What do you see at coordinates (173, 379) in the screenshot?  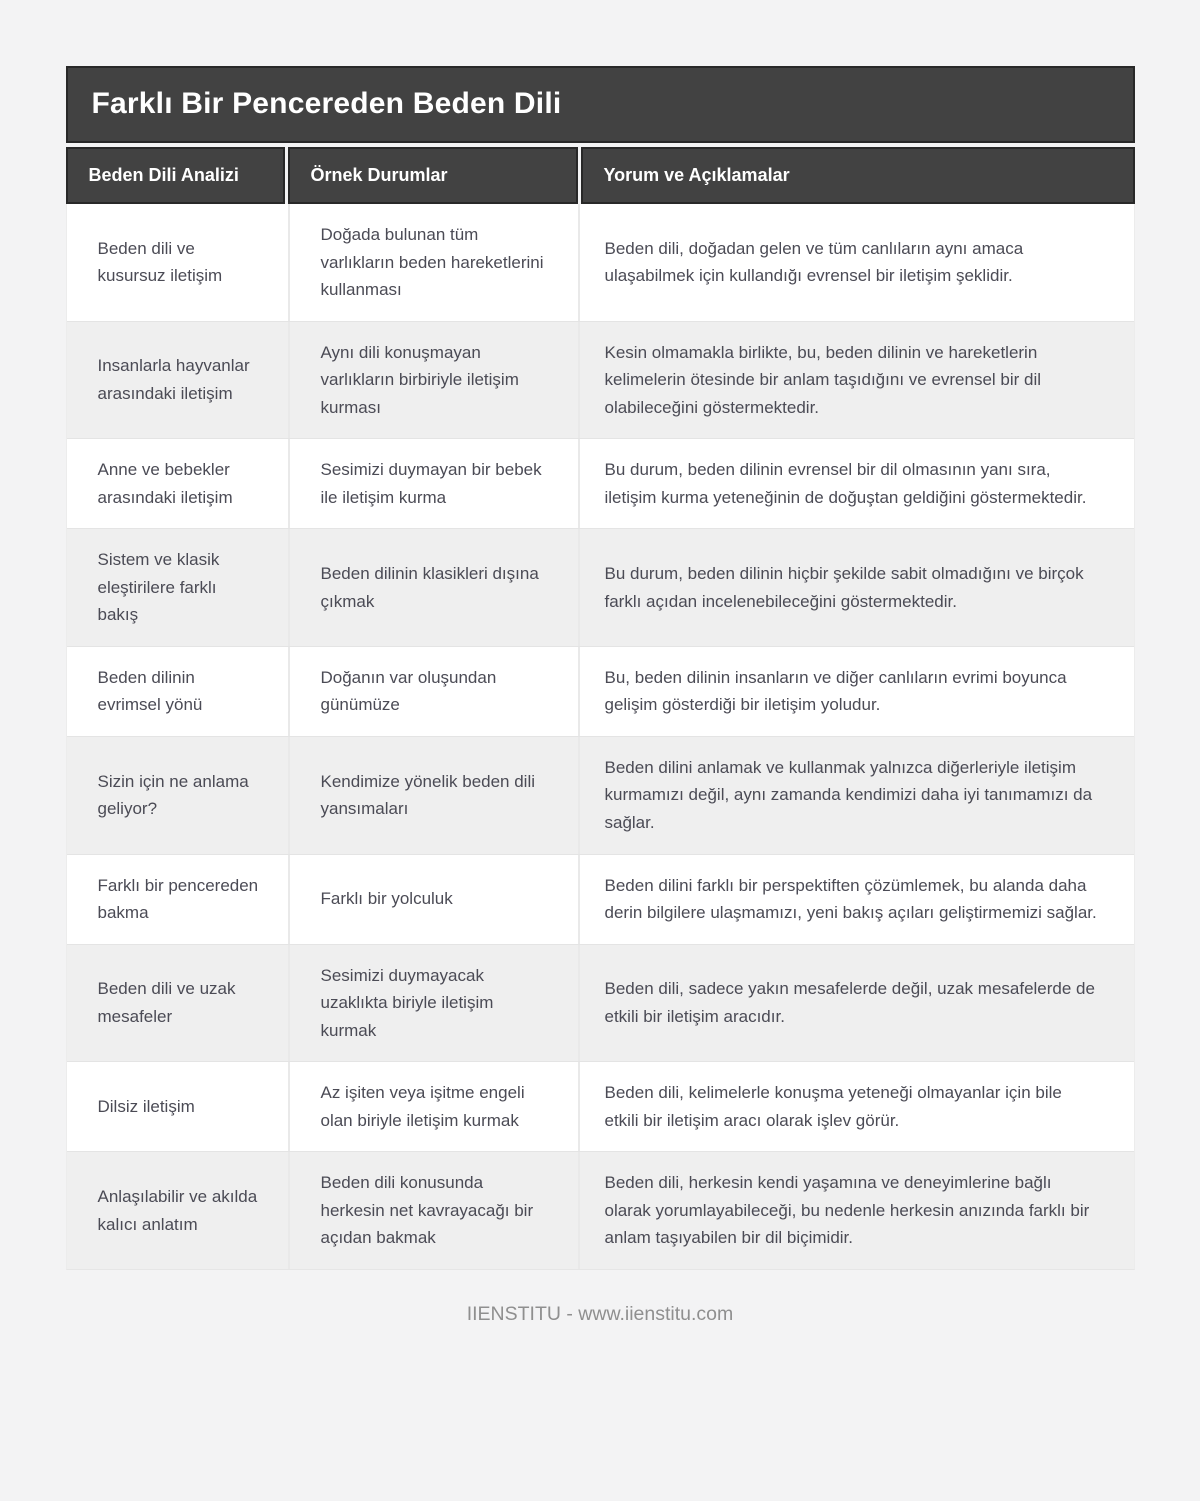 I see `cell-analiz: Insanlarla hayvanlar arasındaki iletişim` at bounding box center [173, 379].